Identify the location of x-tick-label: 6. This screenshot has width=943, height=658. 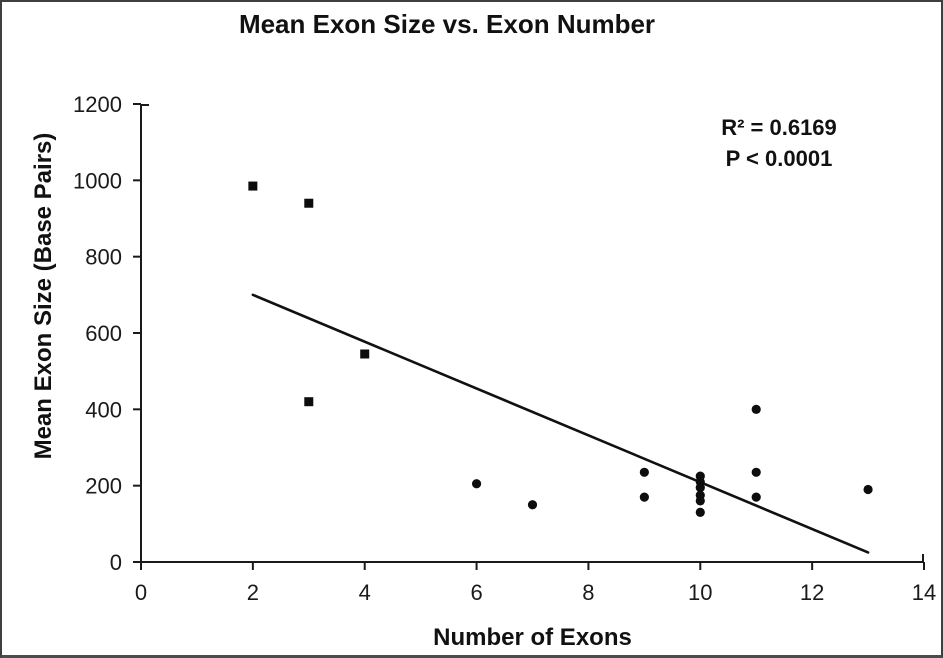
(476, 592).